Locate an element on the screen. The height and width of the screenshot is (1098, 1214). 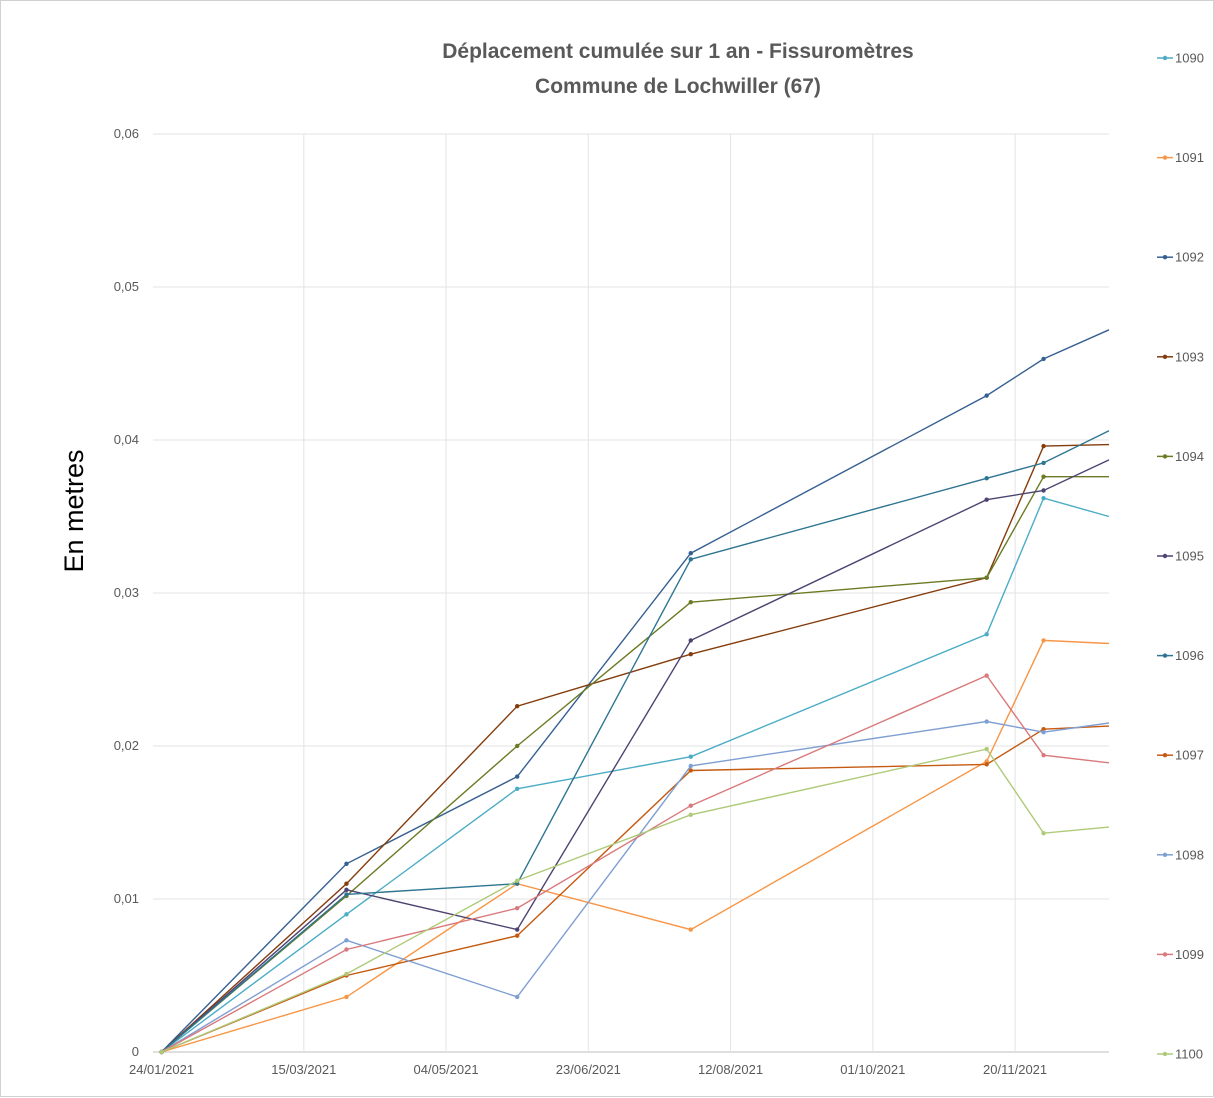
x-tick-label: 23/06/2021 is located at coordinates (588, 1069).